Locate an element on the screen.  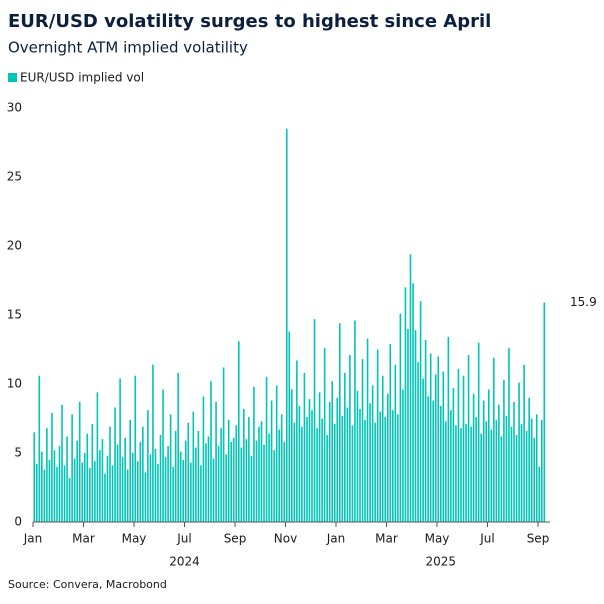
y-tick-label: 20 is located at coordinates (14, 246).